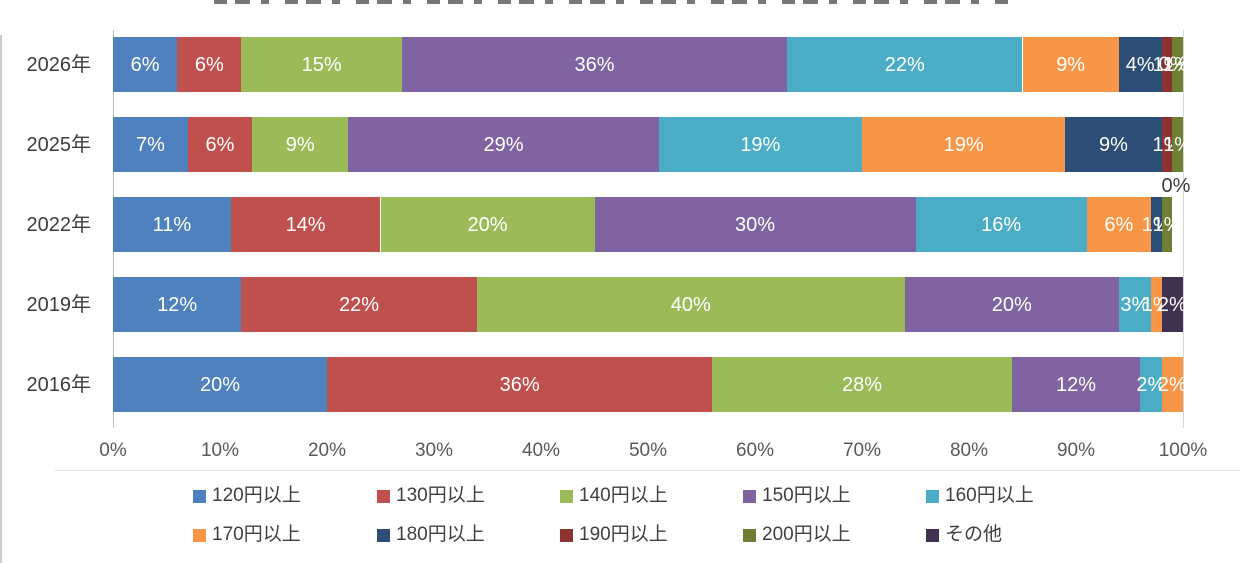 Image resolution: width=1240 pixels, height=563 pixels. I want to click on bar-segment-120円以上: 6%, so click(145, 64).